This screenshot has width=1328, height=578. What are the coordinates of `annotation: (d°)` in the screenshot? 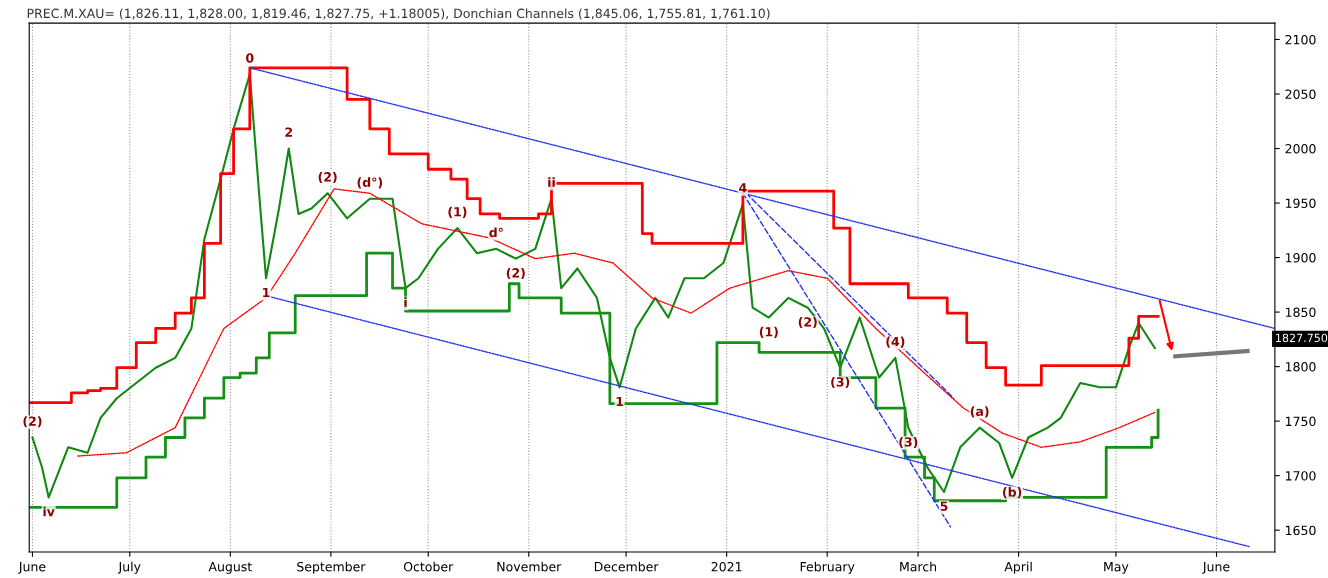 It's located at (370, 183).